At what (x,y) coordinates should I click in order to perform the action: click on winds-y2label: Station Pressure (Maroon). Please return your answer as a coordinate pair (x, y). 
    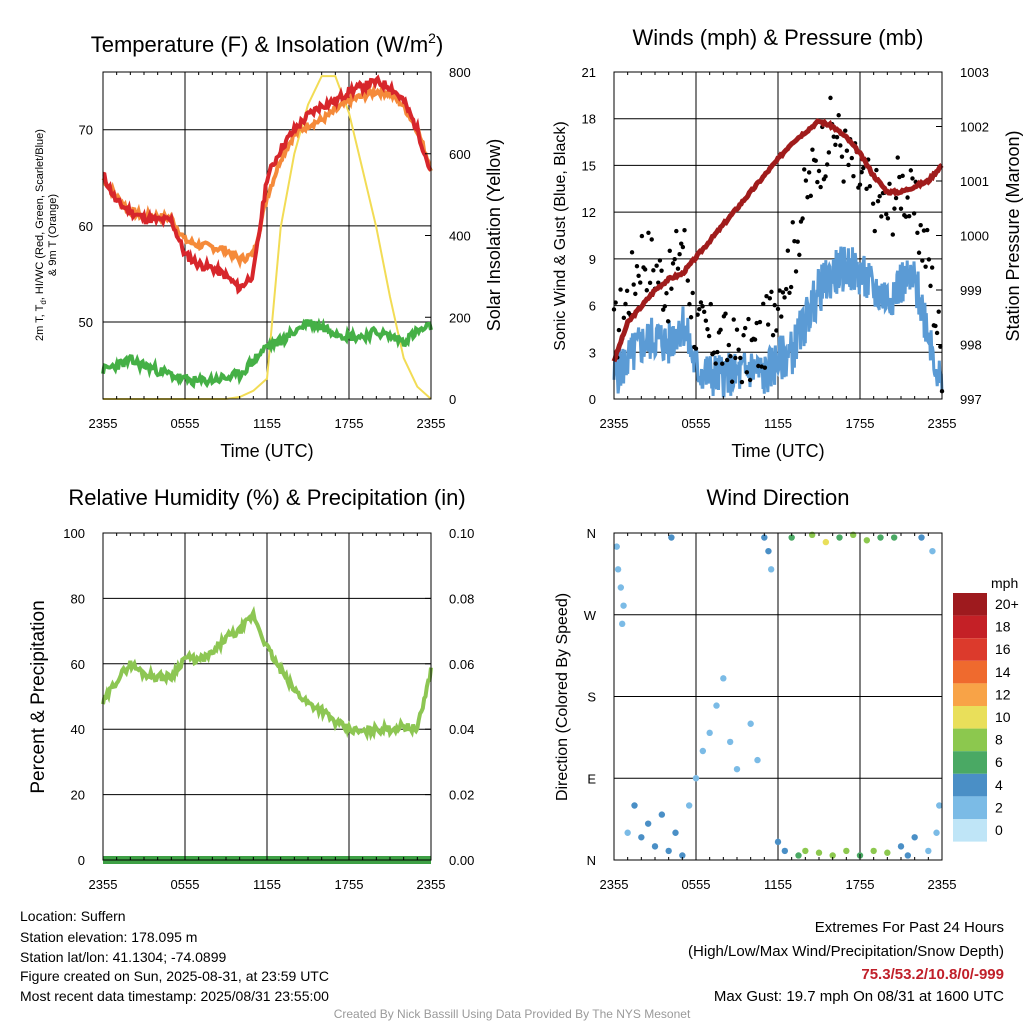
    Looking at the image, I should click on (1013, 235).